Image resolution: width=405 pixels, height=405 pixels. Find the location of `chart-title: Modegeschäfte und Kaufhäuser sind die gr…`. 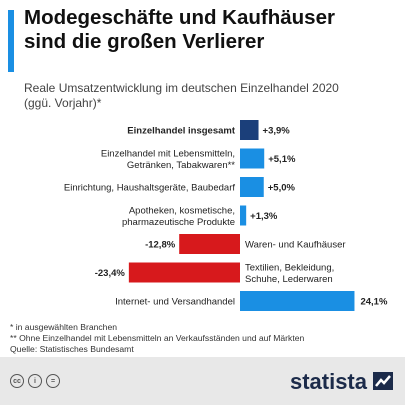

chart-title: Modegeschäfte und Kaufhäuser sind die gr… is located at coordinates (212, 30).